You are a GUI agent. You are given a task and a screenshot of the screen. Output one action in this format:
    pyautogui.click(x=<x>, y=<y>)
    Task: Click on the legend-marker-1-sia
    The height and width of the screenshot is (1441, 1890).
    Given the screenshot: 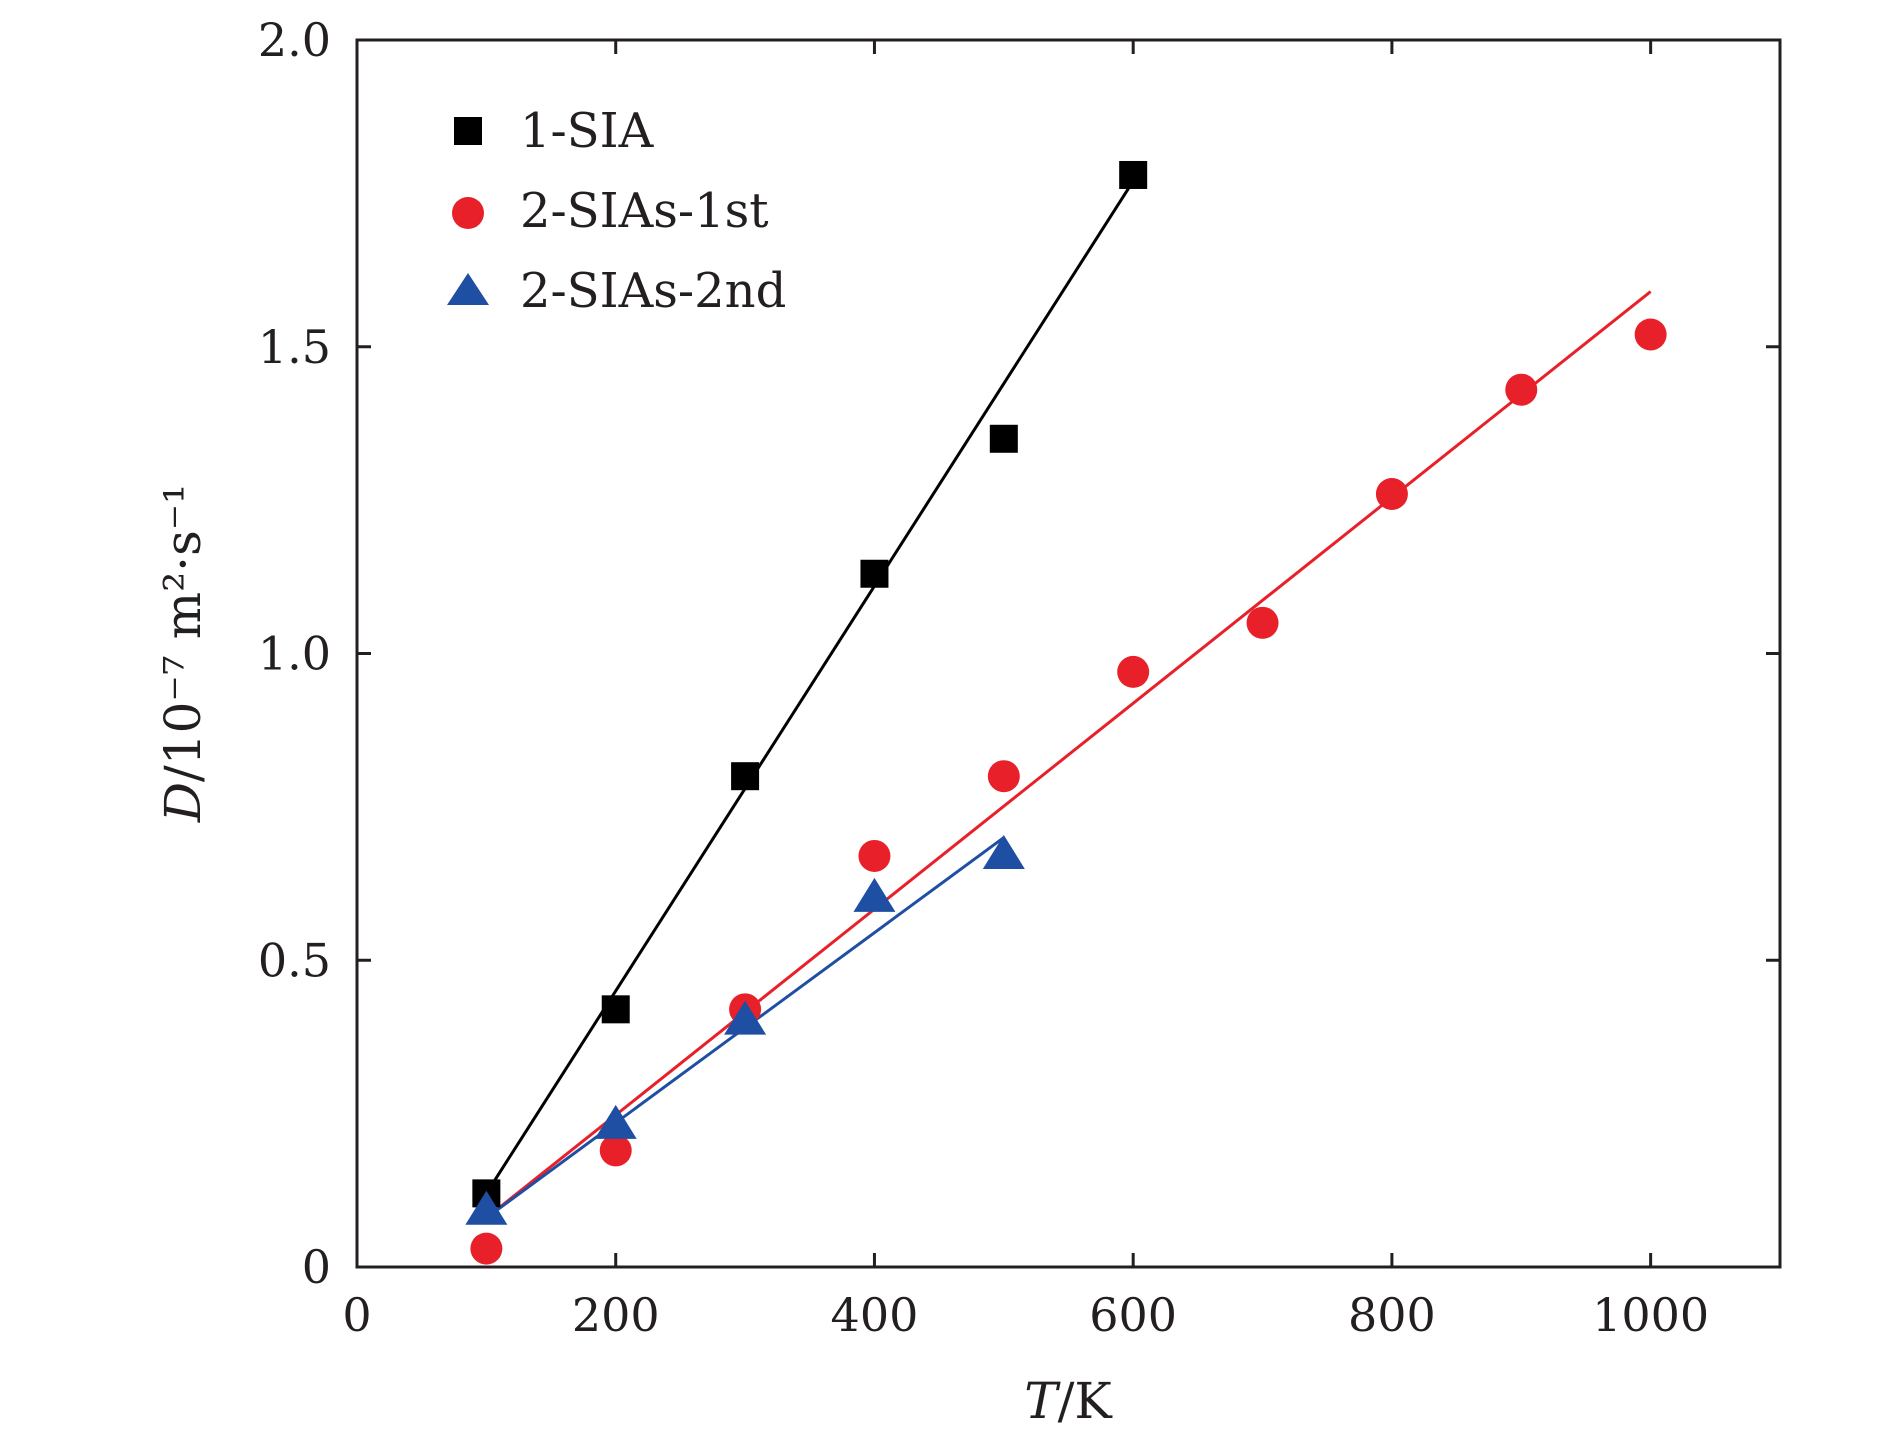 What is the action you would take?
    pyautogui.click(x=468, y=131)
    